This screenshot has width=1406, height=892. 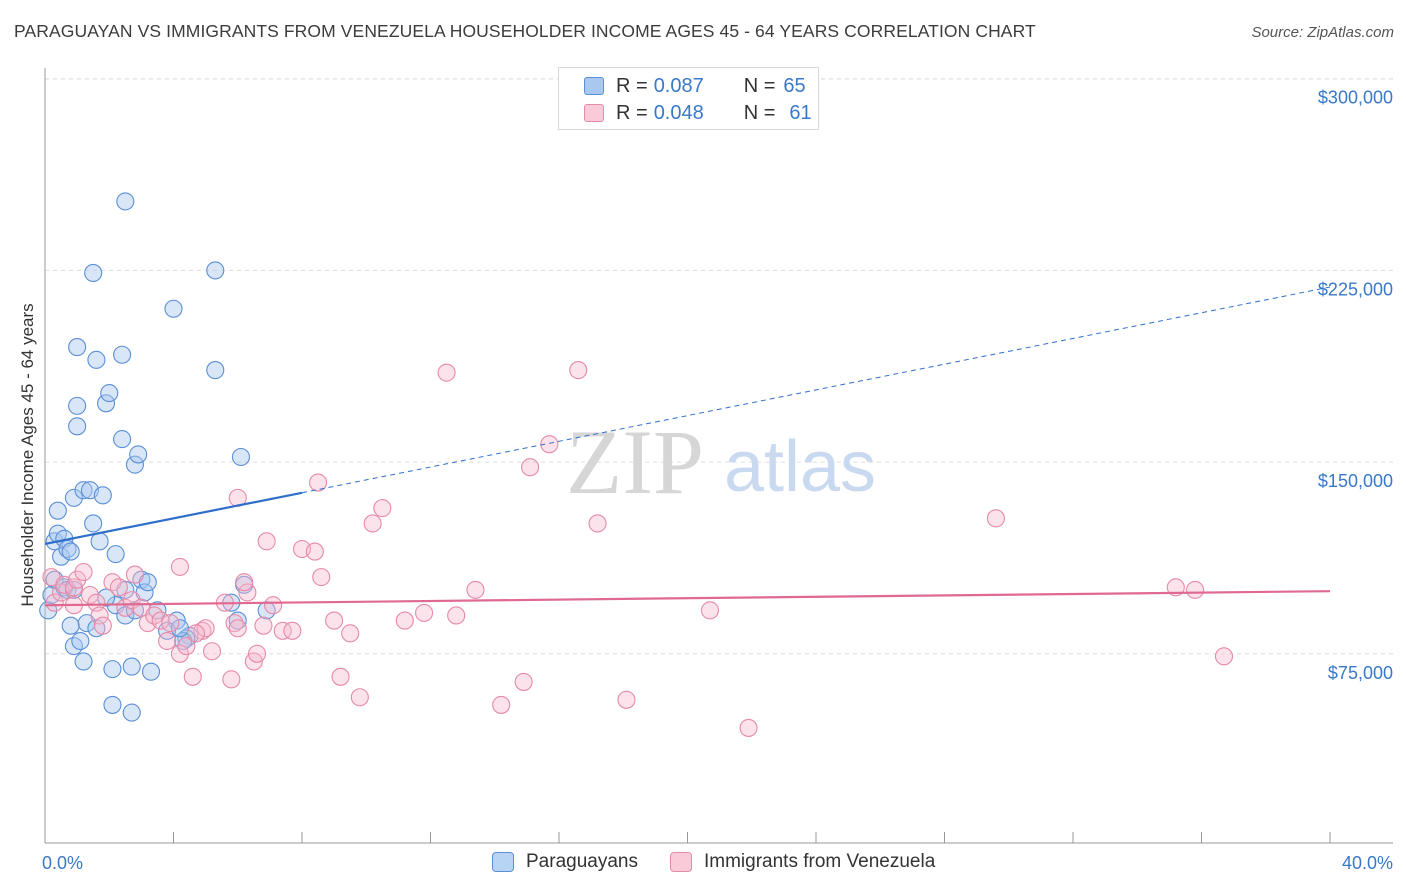 I want to click on x-tick-min: 0.0%, so click(x=62, y=863).